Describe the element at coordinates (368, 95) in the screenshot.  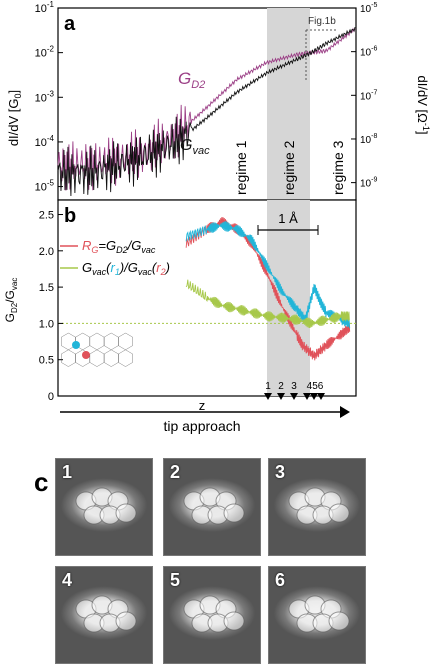
I see `ytick-label-right-2: 10⁻⁷` at that location.